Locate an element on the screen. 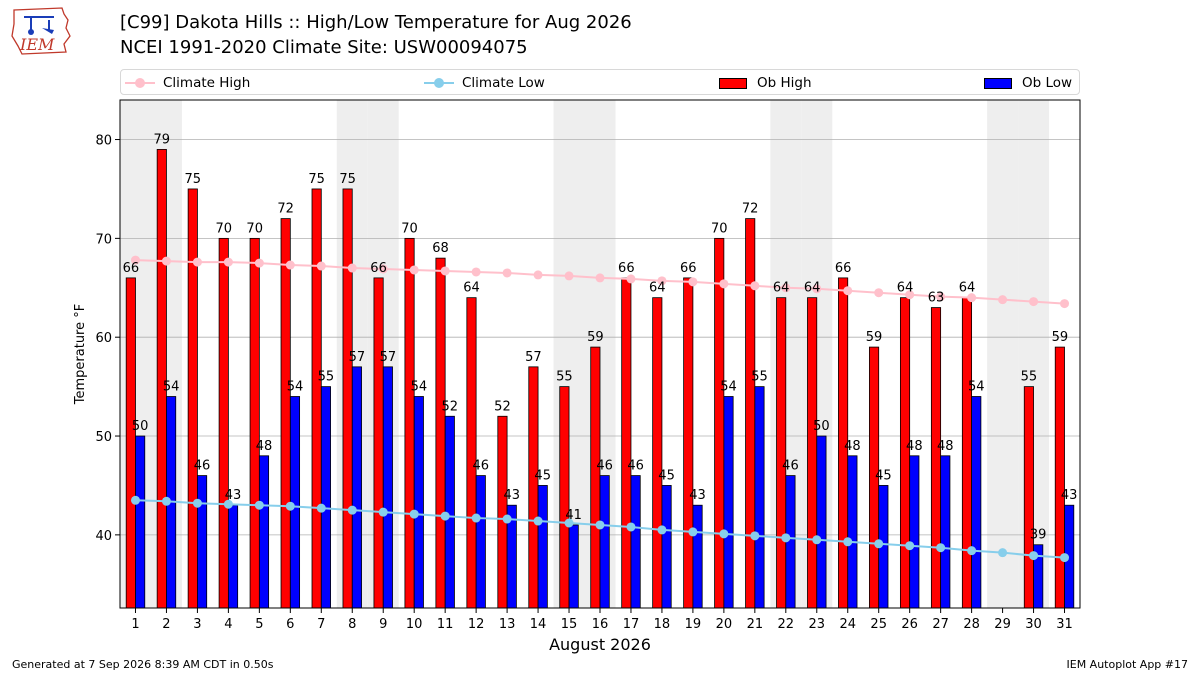  y-tick-label: 70 is located at coordinates (103, 239).